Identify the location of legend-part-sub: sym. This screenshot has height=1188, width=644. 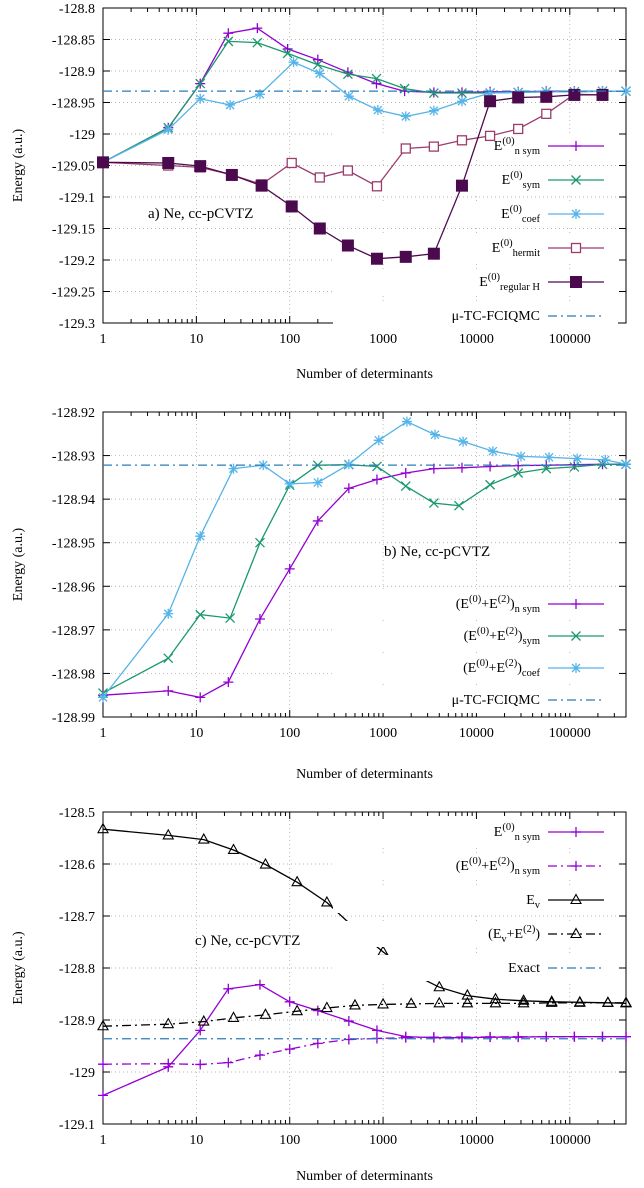
(531, 641).